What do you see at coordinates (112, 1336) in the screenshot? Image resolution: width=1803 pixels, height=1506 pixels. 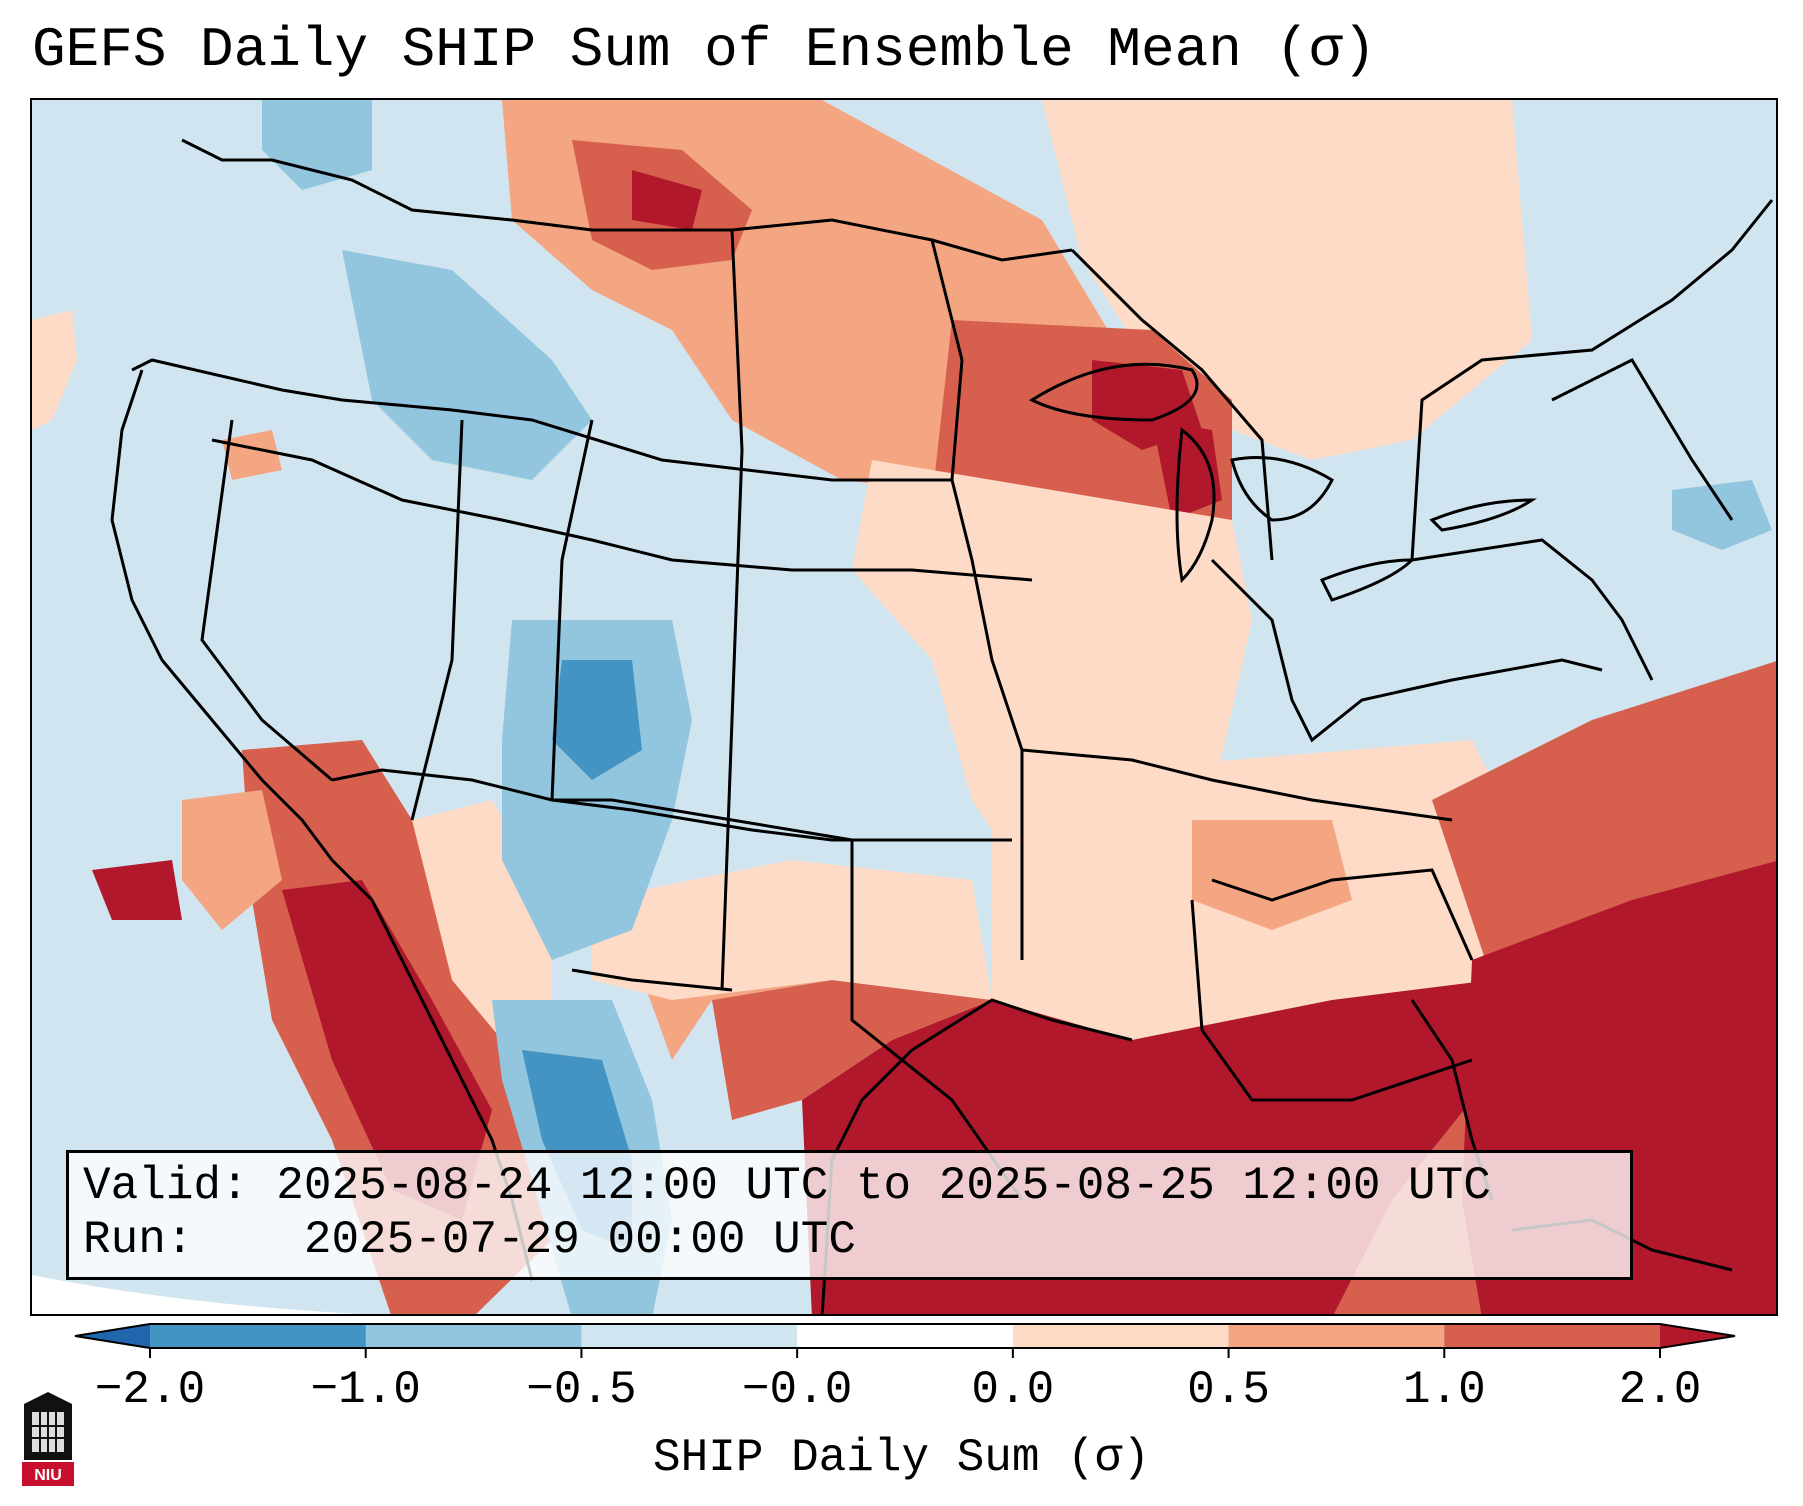 I see `colorbar-extend-low` at bounding box center [112, 1336].